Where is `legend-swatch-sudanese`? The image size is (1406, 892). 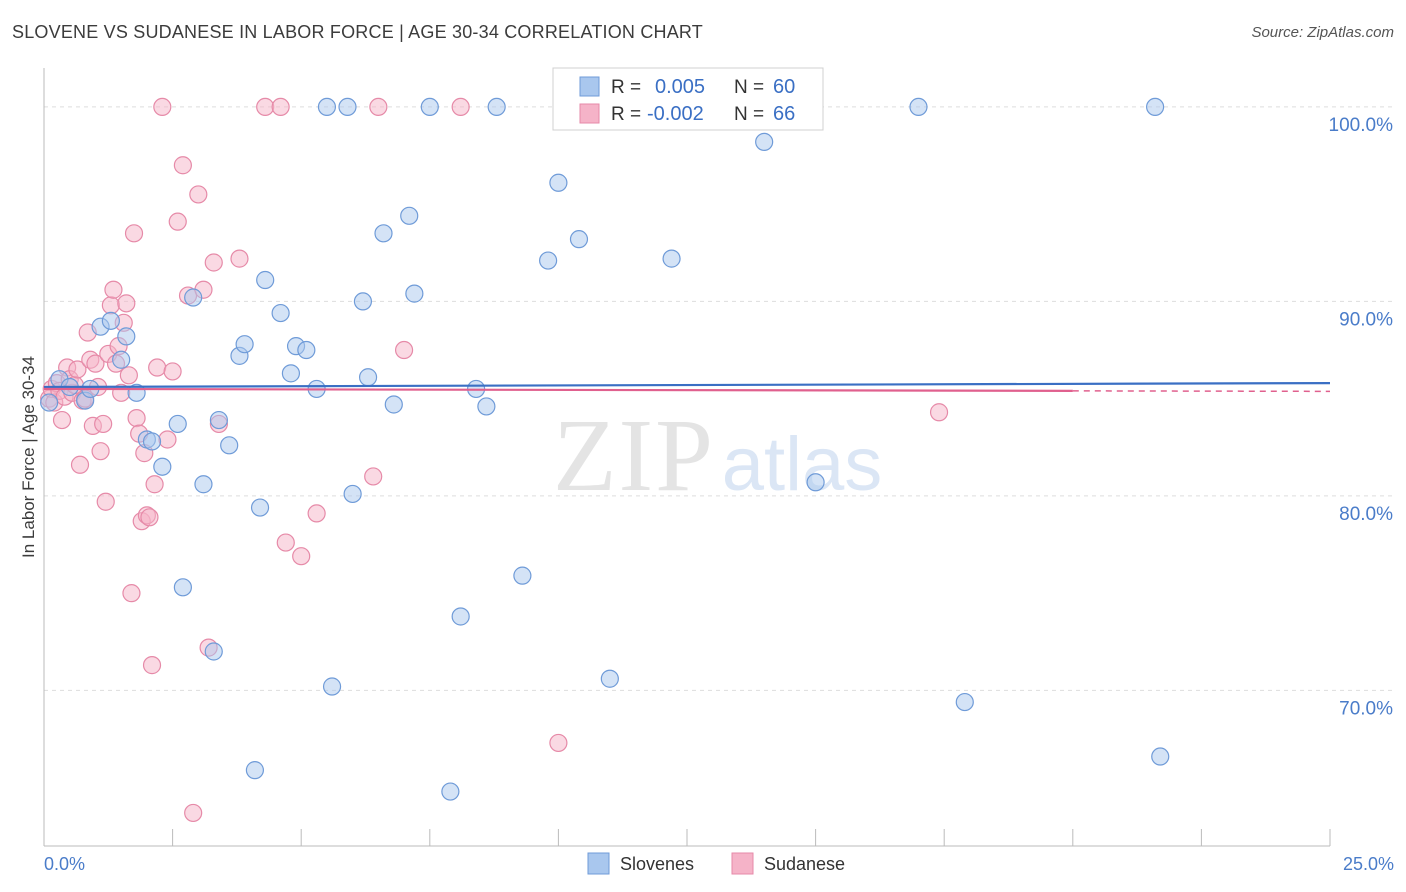 legend-swatch-sudanese is located at coordinates (742, 863).